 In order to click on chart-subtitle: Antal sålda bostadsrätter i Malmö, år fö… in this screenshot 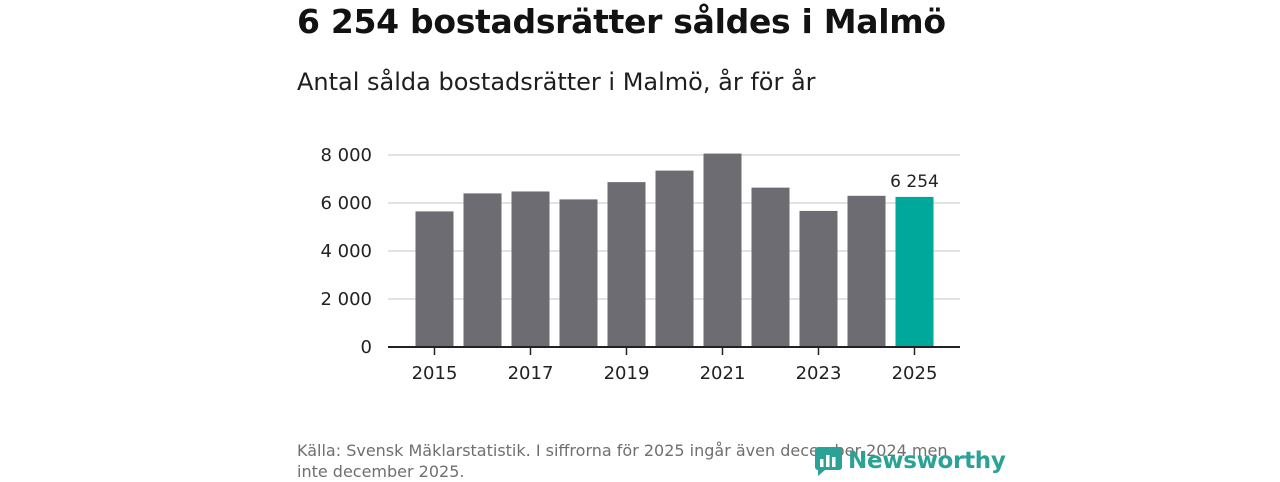, I will do `click(556, 82)`.